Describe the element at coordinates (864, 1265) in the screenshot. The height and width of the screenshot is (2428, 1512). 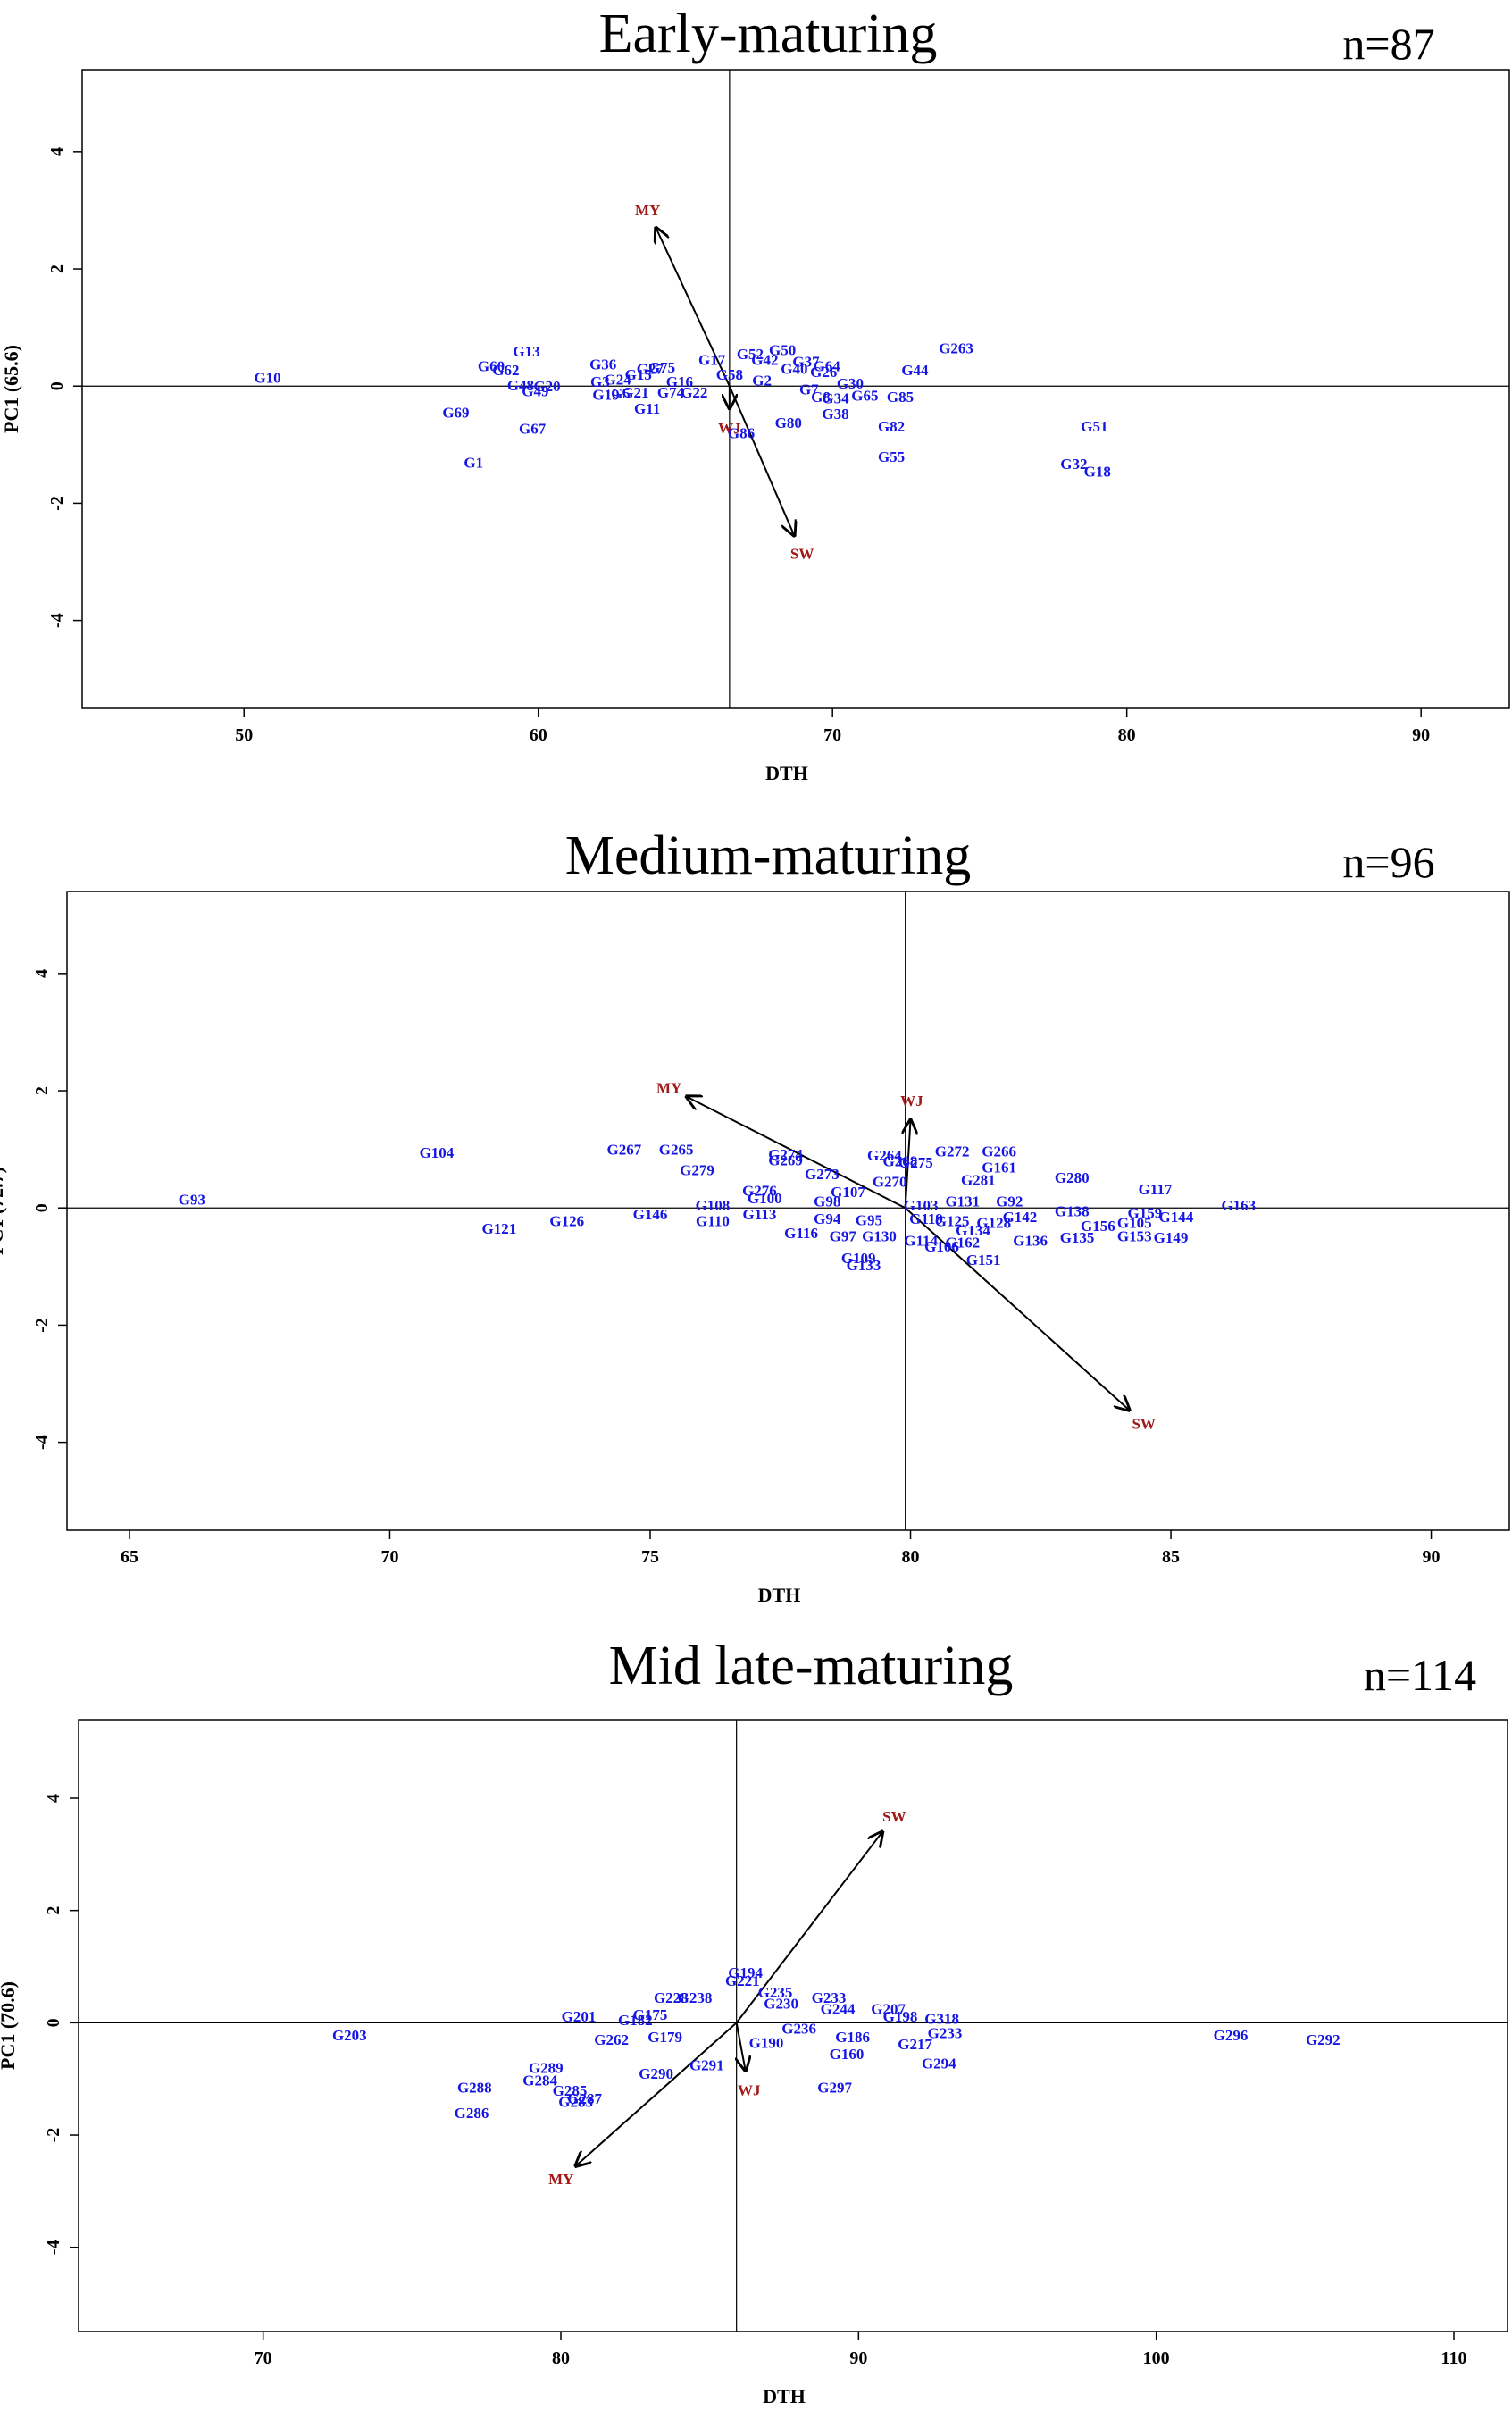
I see `genotype-point: G133` at that location.